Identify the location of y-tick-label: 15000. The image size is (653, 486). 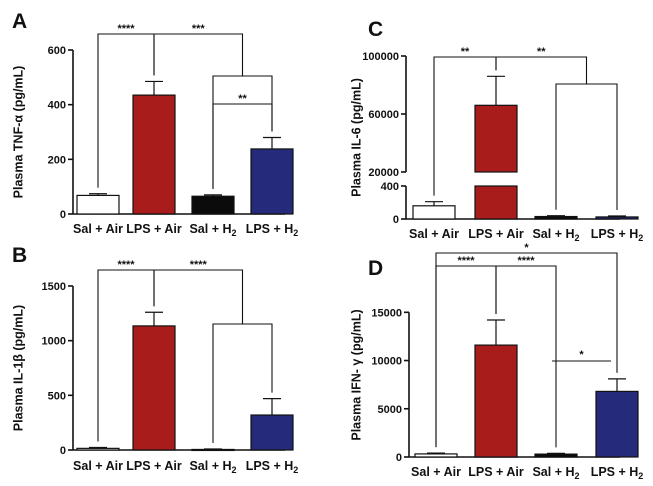
(386, 313).